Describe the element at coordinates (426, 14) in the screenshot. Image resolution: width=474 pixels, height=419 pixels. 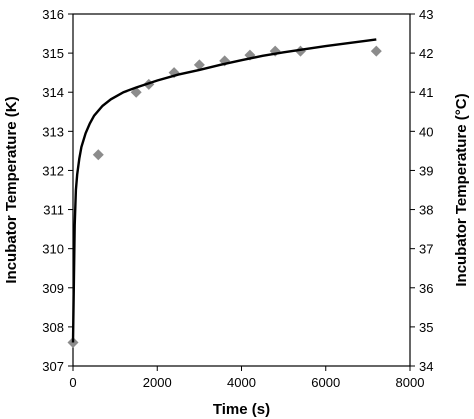
I see `y-right-tick-label: 43` at that location.